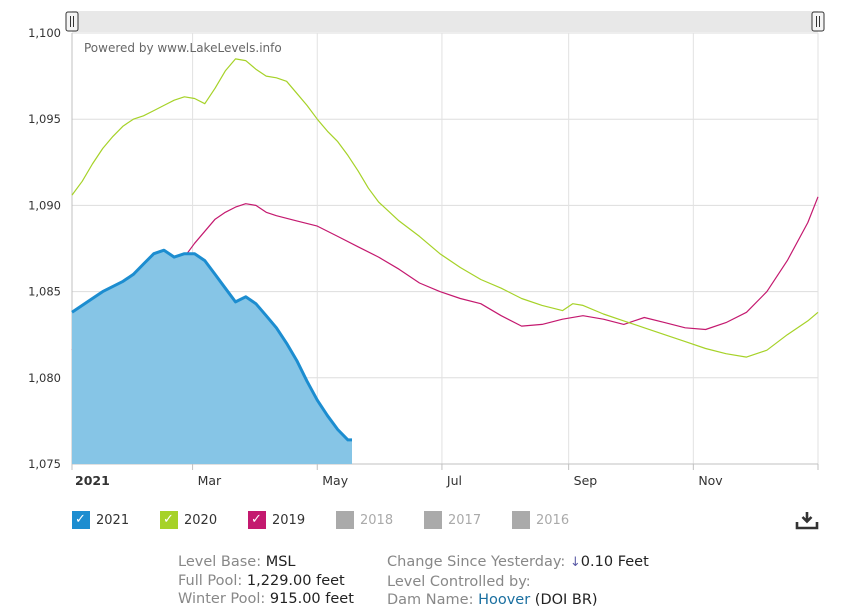 The width and height of the screenshot is (854, 614). I want to click on full-pool-row: Full Pool: 1,229.00 feet, so click(261, 580).